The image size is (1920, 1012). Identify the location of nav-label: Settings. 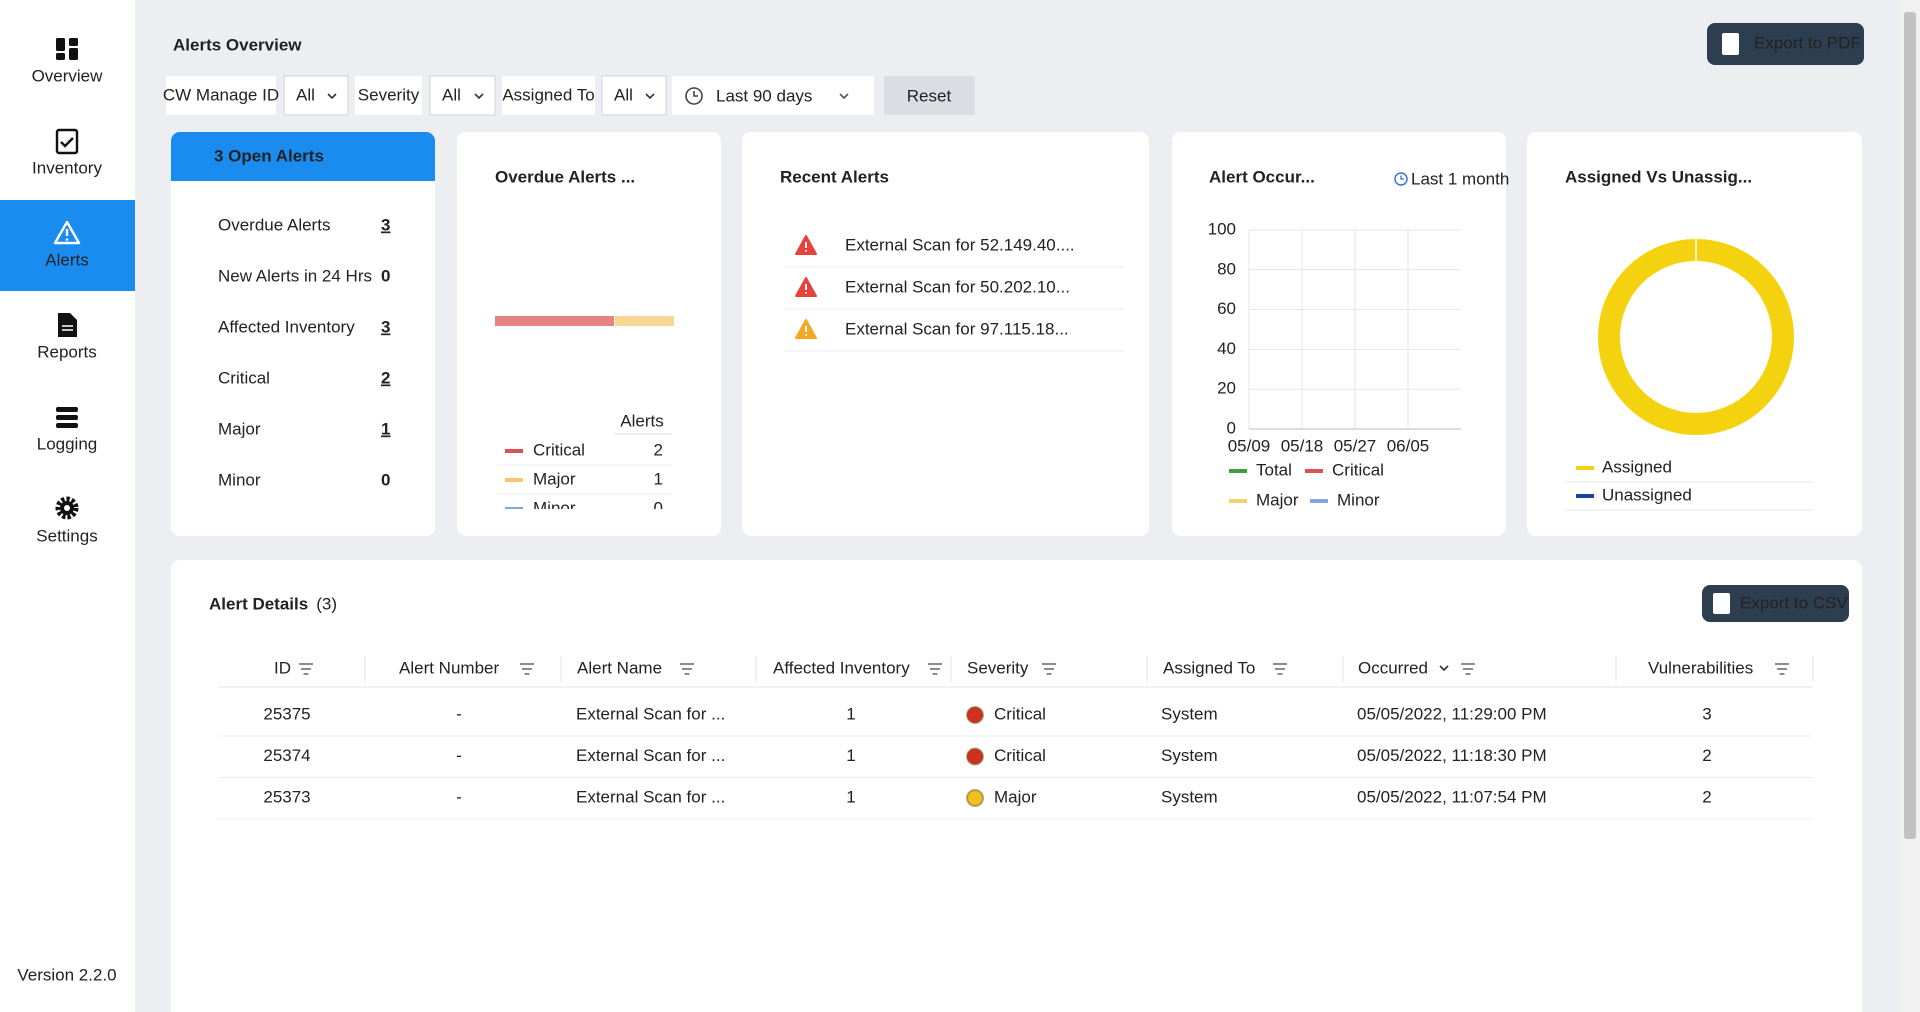
(66, 535).